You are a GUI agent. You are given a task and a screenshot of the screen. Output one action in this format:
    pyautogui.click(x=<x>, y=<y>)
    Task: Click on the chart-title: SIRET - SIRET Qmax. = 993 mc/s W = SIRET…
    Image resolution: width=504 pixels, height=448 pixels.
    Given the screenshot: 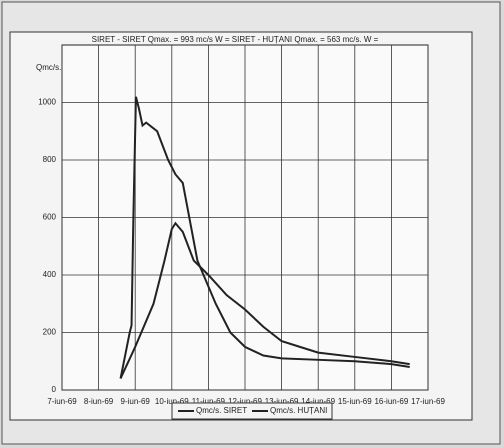 What is the action you would take?
    pyautogui.click(x=235, y=39)
    